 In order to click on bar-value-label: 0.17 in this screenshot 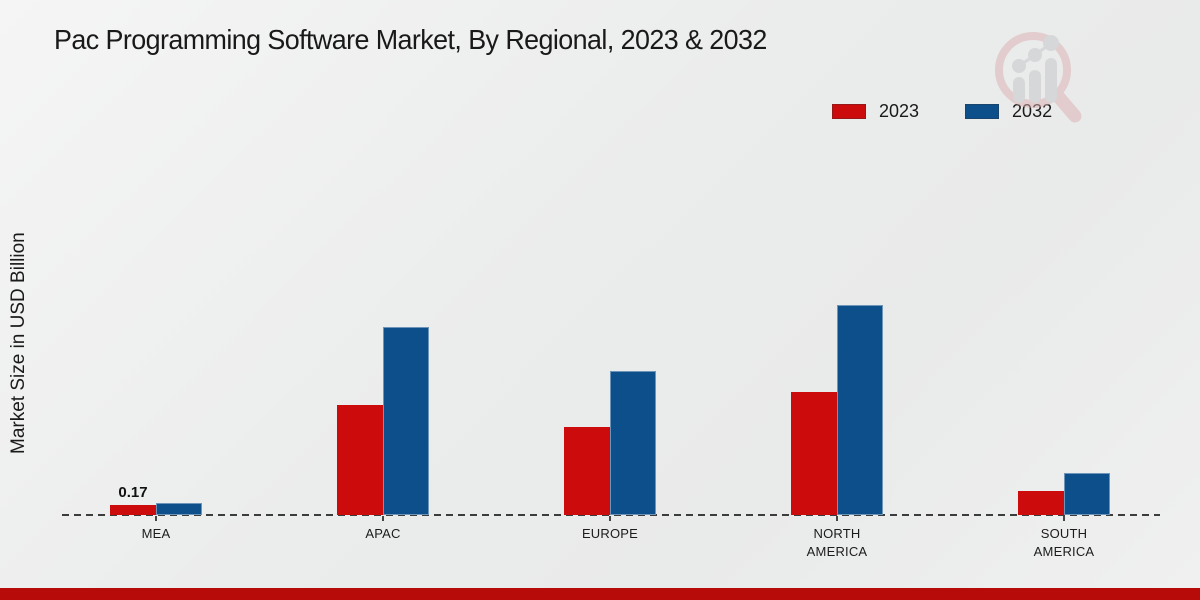, I will do `click(133, 492)`.